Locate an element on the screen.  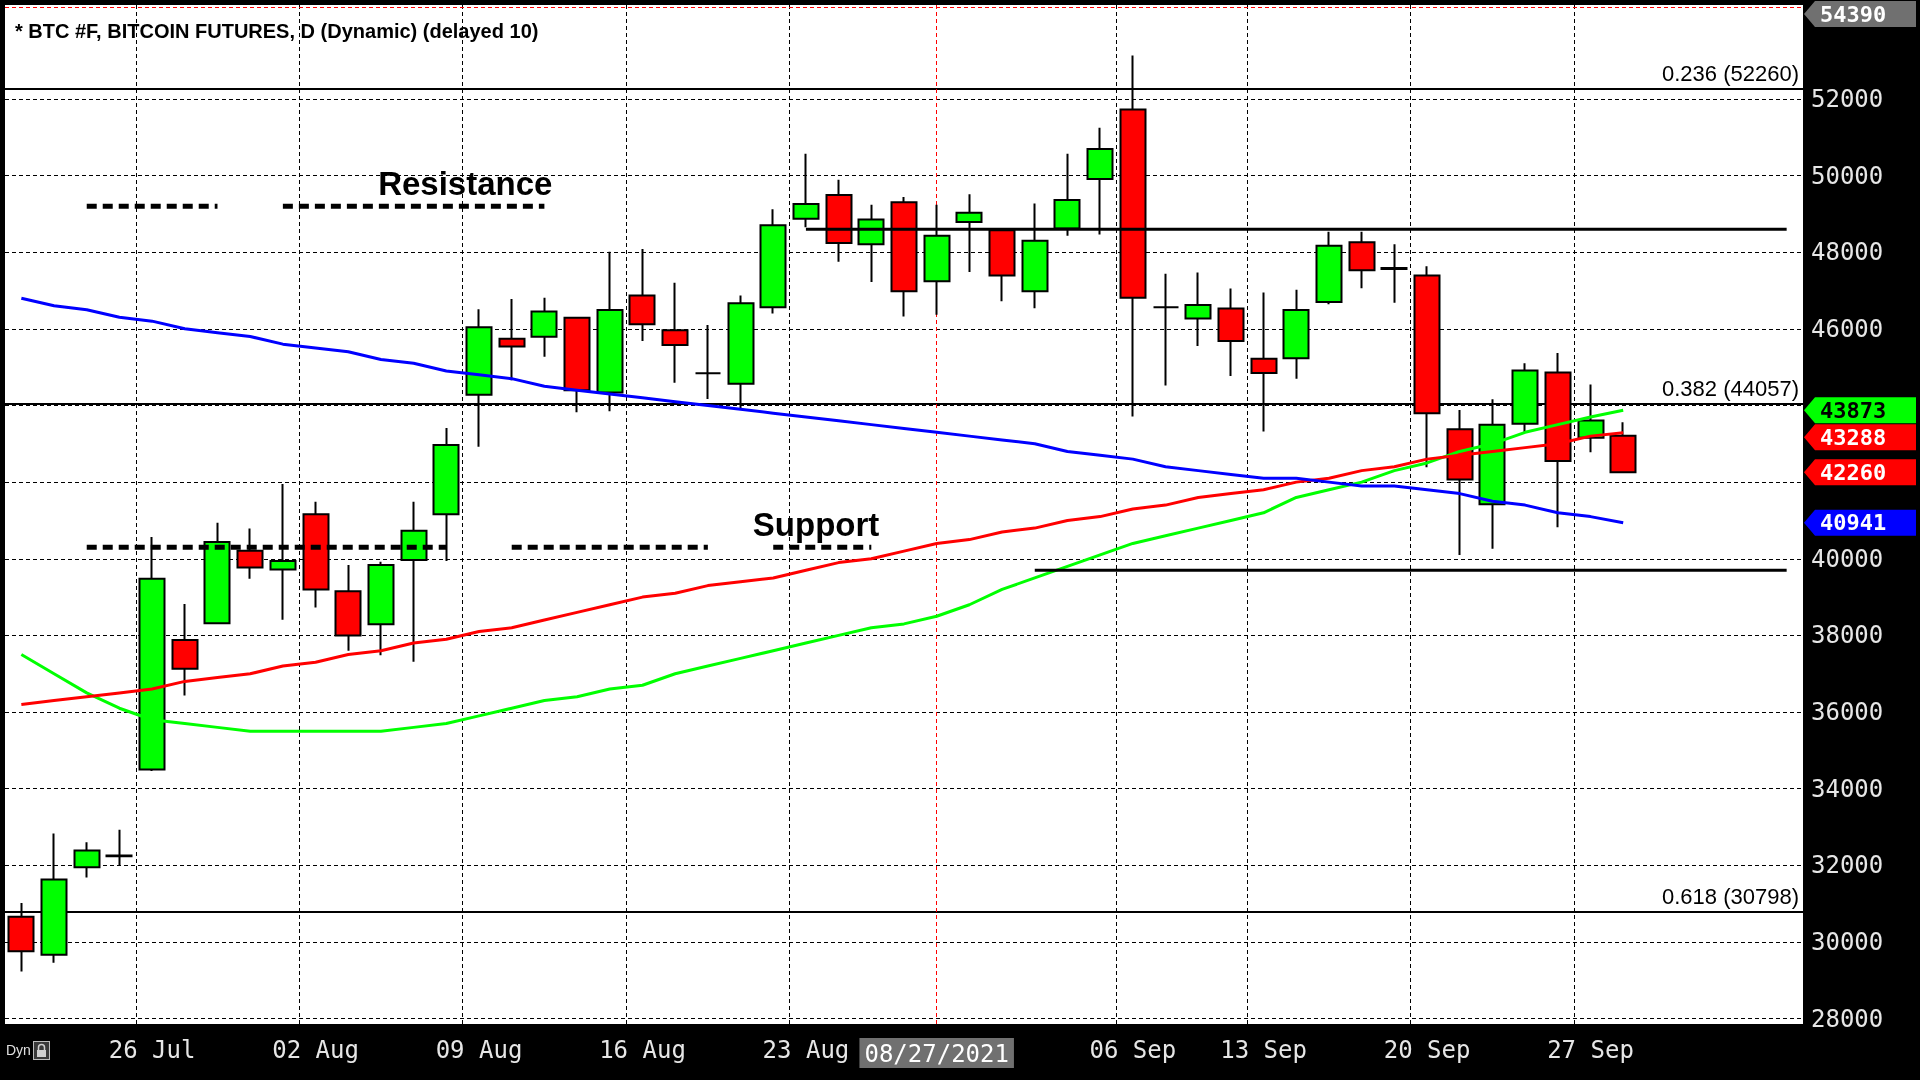
y-tick-label: 50000 is located at coordinates (1847, 175).